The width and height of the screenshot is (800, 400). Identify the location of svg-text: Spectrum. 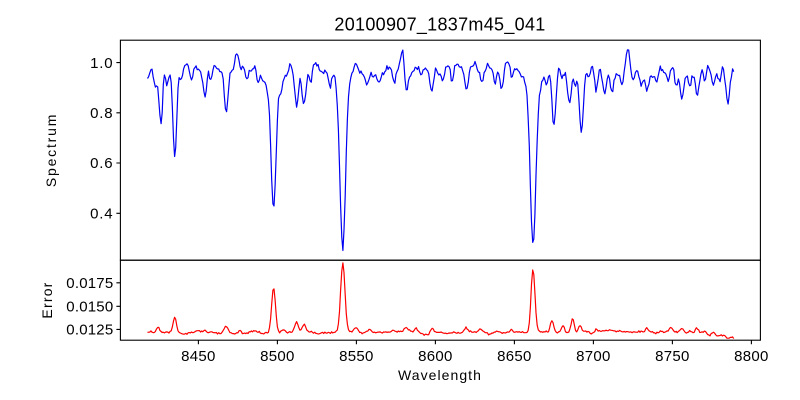
(51, 150).